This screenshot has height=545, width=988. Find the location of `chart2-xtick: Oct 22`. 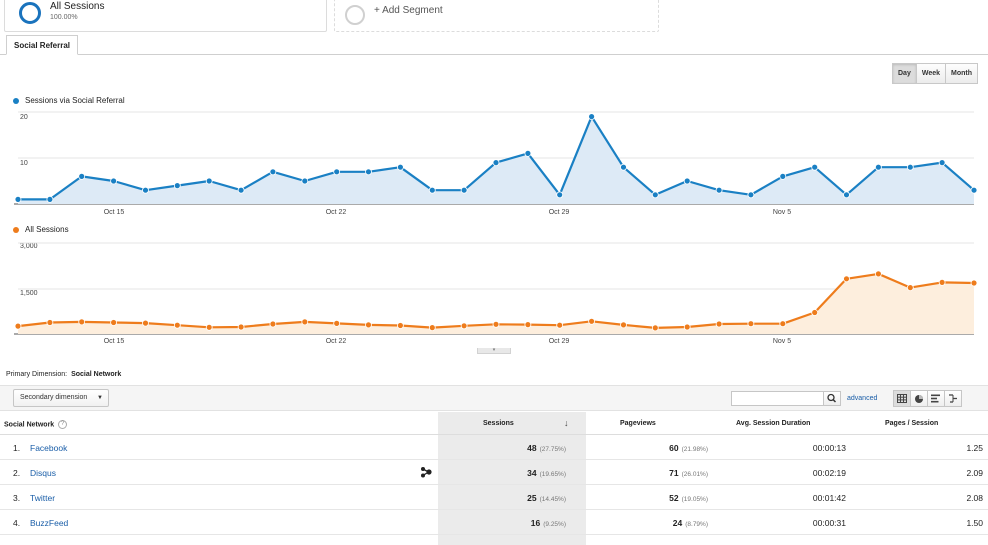

chart2-xtick: Oct 22 is located at coordinates (336, 341).